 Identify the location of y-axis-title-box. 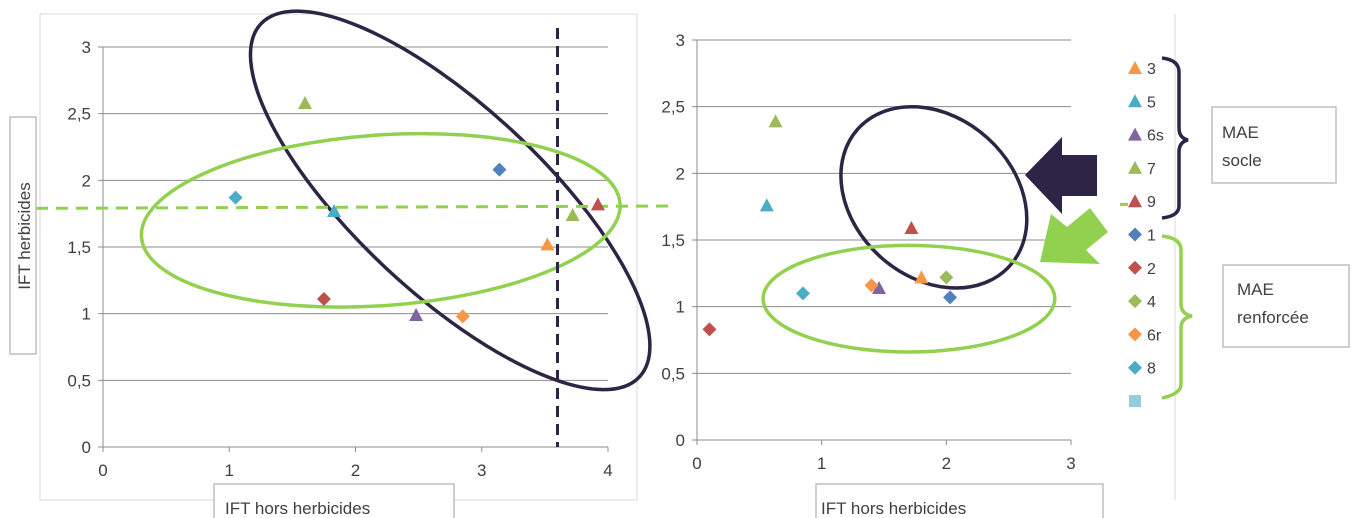
(23, 235).